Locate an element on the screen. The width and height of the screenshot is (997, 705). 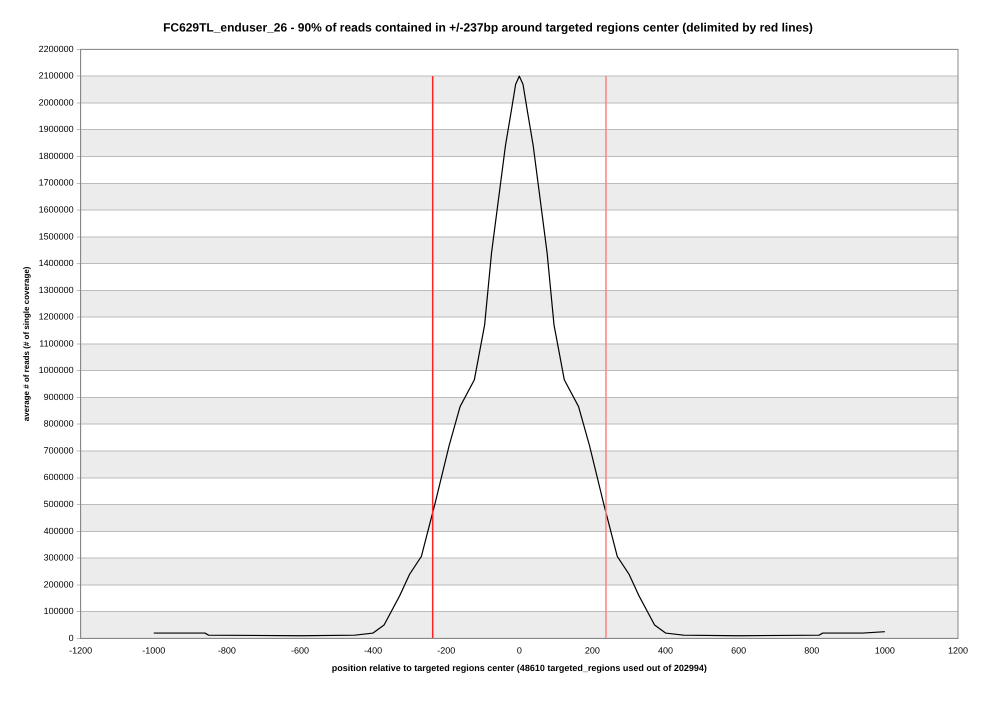
y-tick-label: 500000 is located at coordinates (59, 504).